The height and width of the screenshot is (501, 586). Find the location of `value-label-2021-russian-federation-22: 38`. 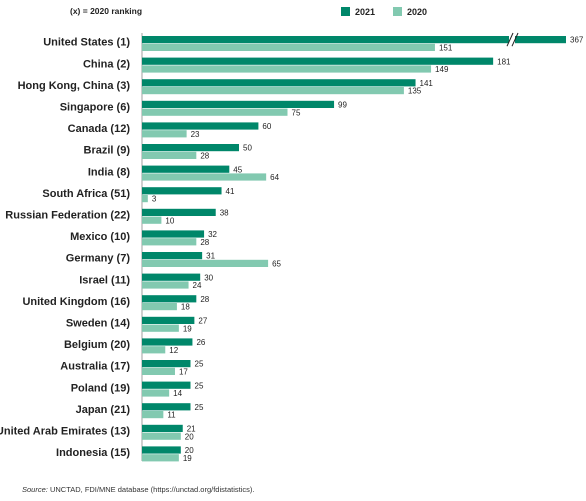

value-label-2021-russian-federation-22: 38 is located at coordinates (224, 213).